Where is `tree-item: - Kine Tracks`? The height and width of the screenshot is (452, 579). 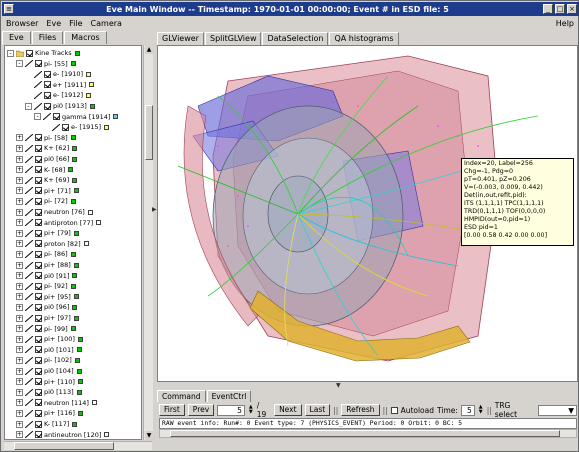
tree-item: - Kine Tracks is located at coordinates (43, 53).